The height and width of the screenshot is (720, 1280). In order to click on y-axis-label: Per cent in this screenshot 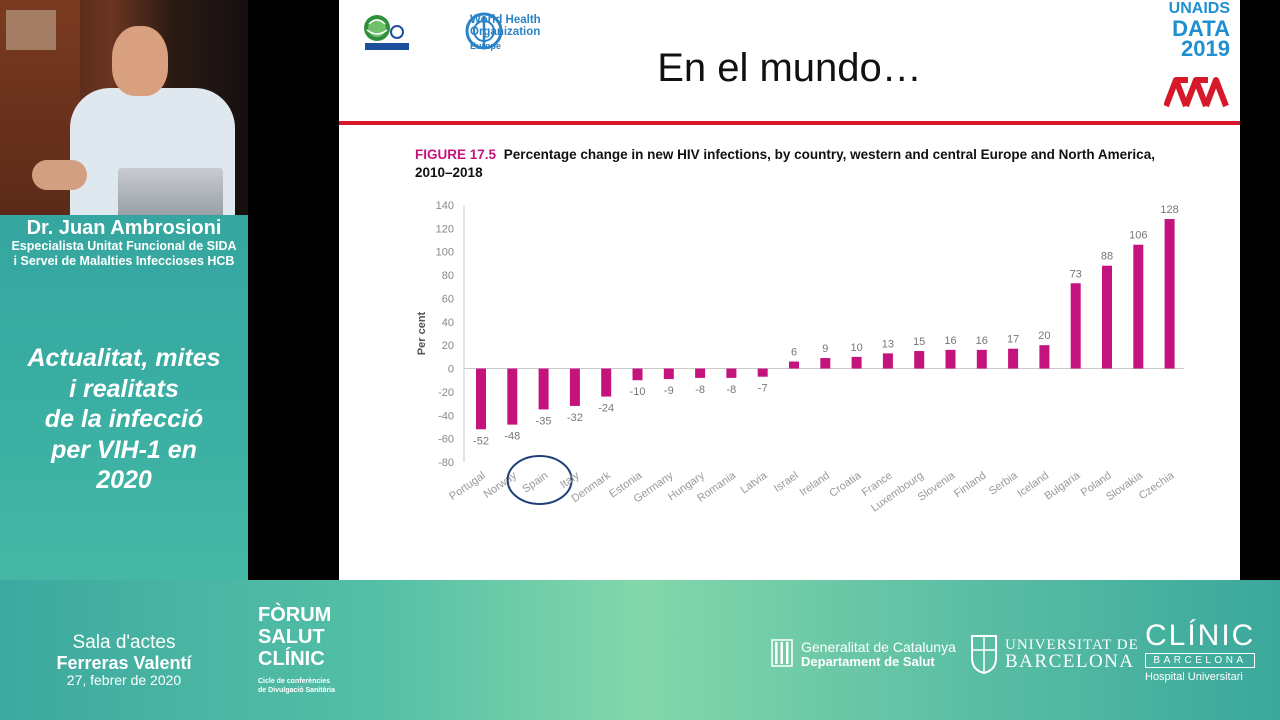, I will do `click(422, 333)`.